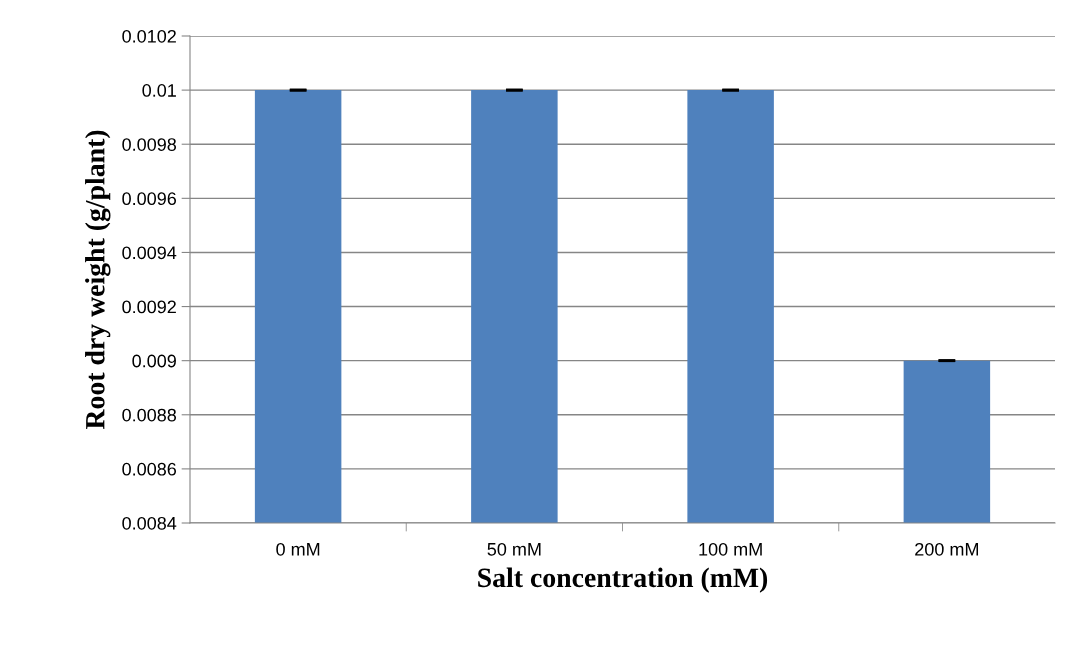 Image resolution: width=1073 pixels, height=654 pixels. What do you see at coordinates (149, 199) in the screenshot?
I see `y-tick-label: 0.0096` at bounding box center [149, 199].